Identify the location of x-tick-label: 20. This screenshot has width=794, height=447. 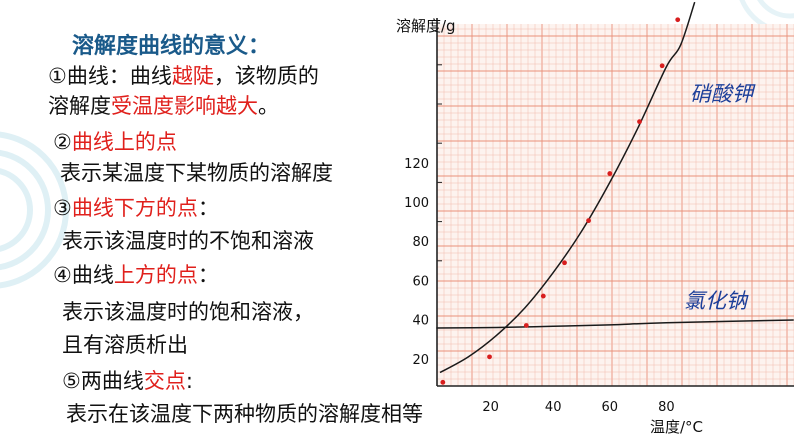
(490, 407).